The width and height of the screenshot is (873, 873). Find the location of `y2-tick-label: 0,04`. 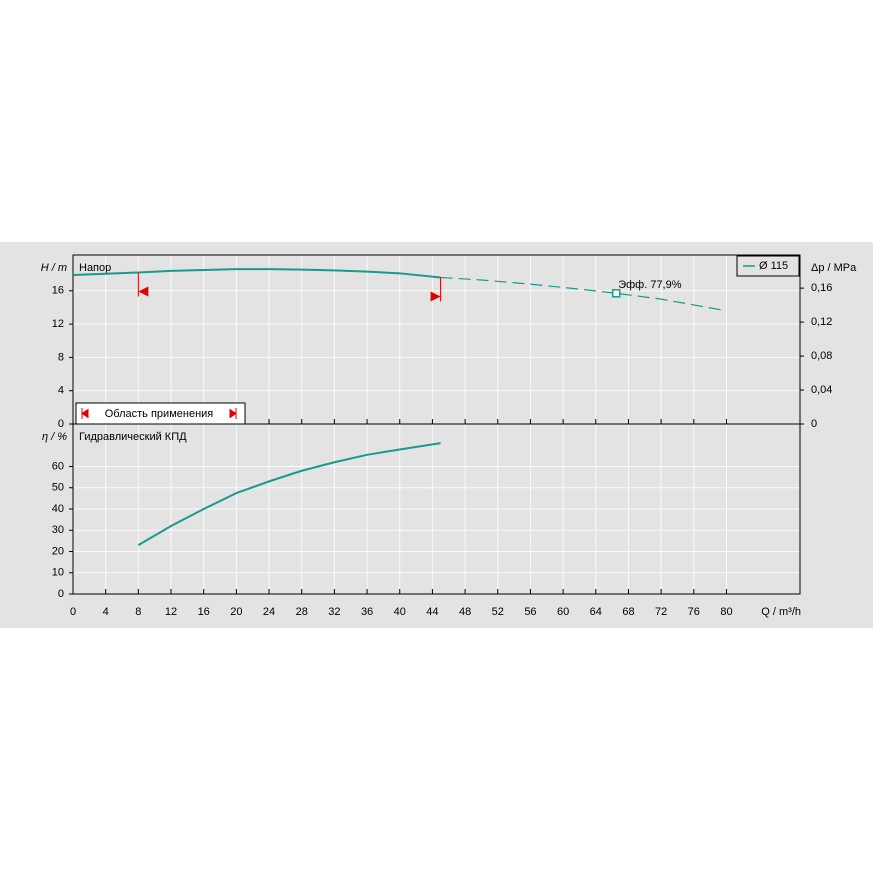

y2-tick-label: 0,04 is located at coordinates (821, 390).